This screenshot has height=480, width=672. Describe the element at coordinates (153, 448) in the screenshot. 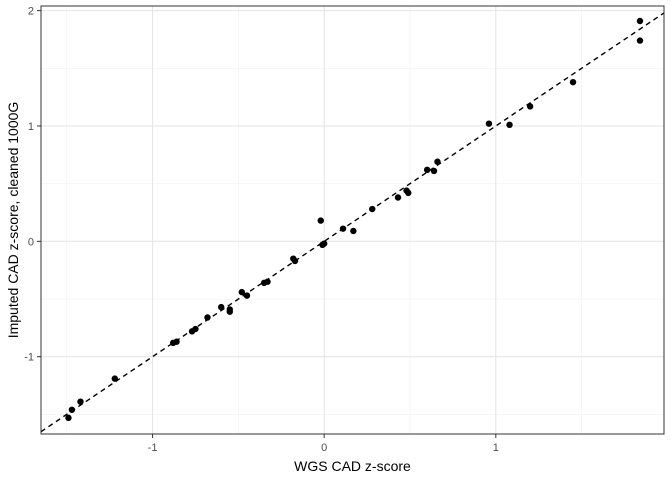

I see `x-tick-label: -1` at that location.